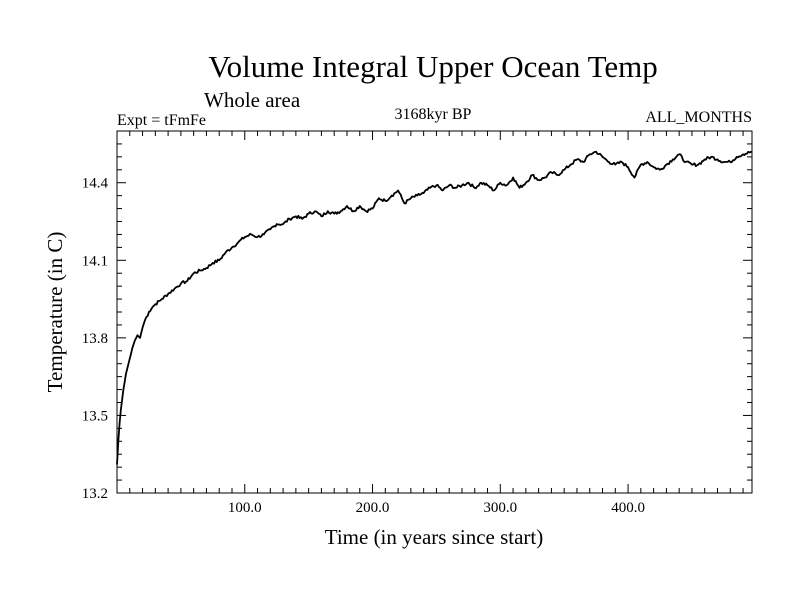 This screenshot has height=600, width=800. What do you see at coordinates (95, 416) in the screenshot?
I see `y-tick-label: 13.5` at bounding box center [95, 416].